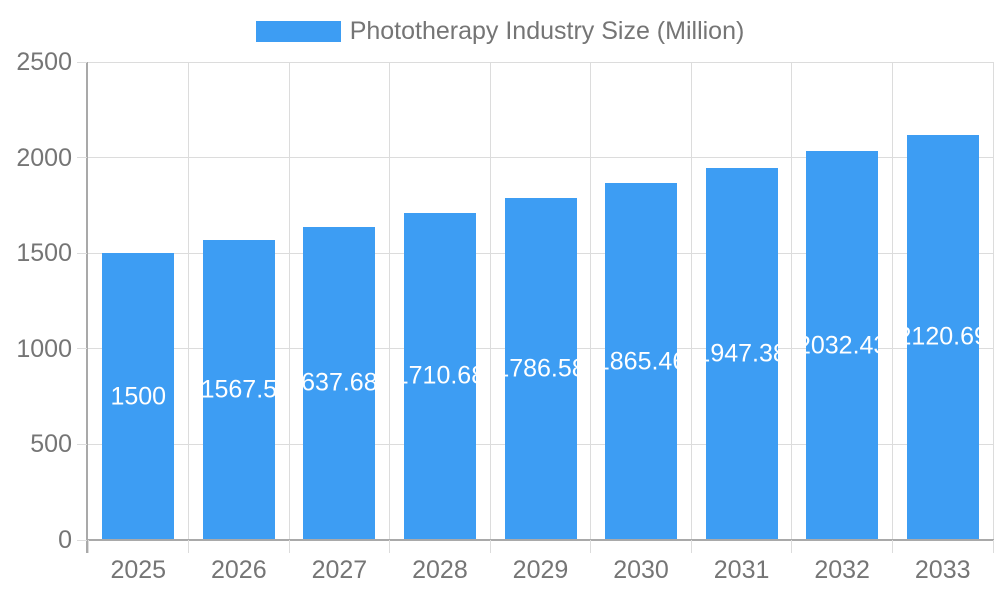 The height and width of the screenshot is (600, 1000). Describe the element at coordinates (641, 570) in the screenshot. I see `x-tick-label-2030: 2030` at that location.